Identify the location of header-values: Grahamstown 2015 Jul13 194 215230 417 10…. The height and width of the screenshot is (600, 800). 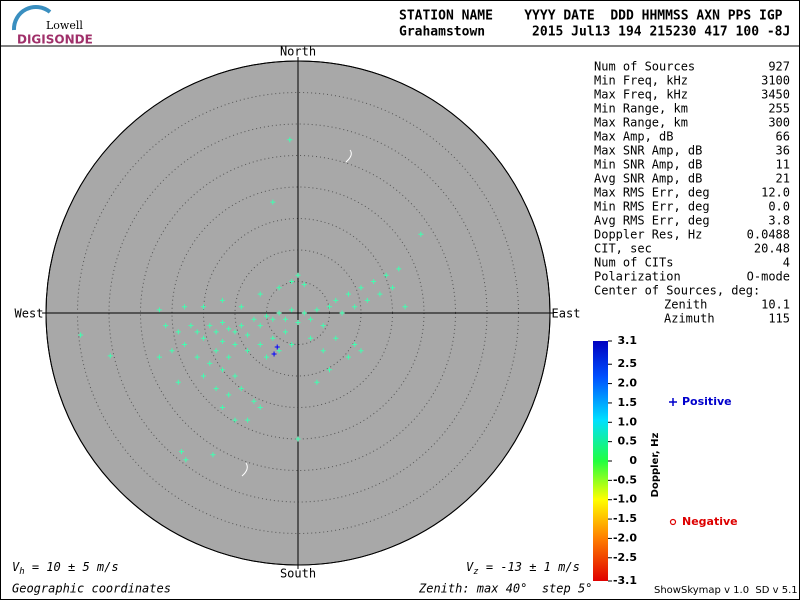
(594, 32).